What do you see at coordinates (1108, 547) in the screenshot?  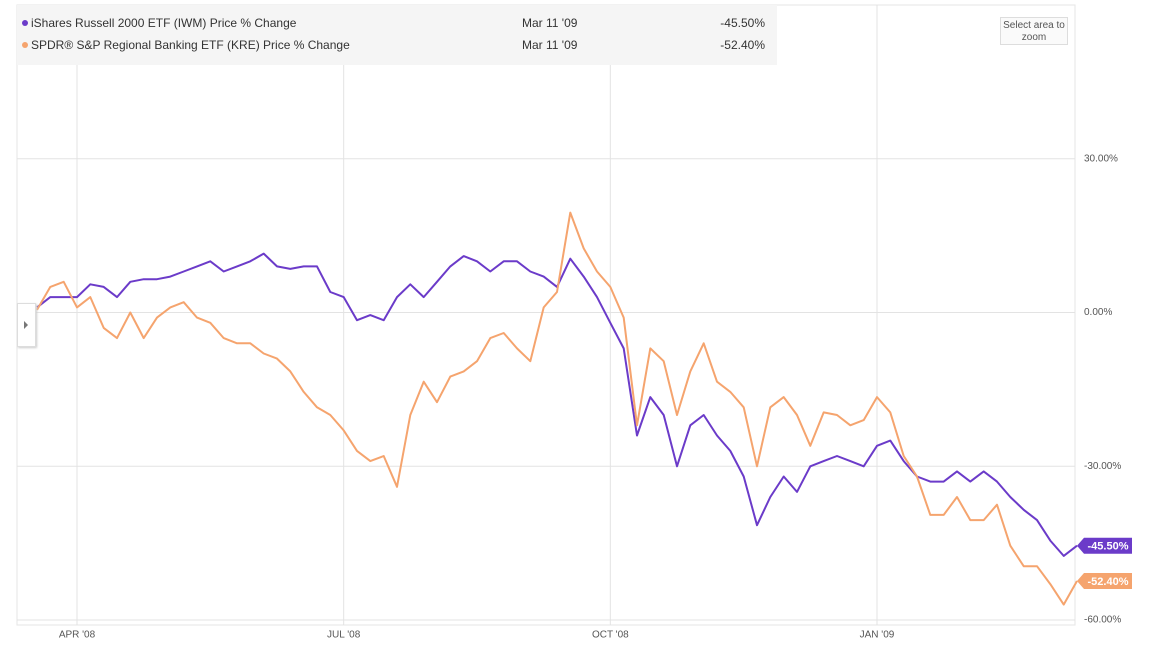 I see `end-label: -45.50%` at bounding box center [1108, 547].